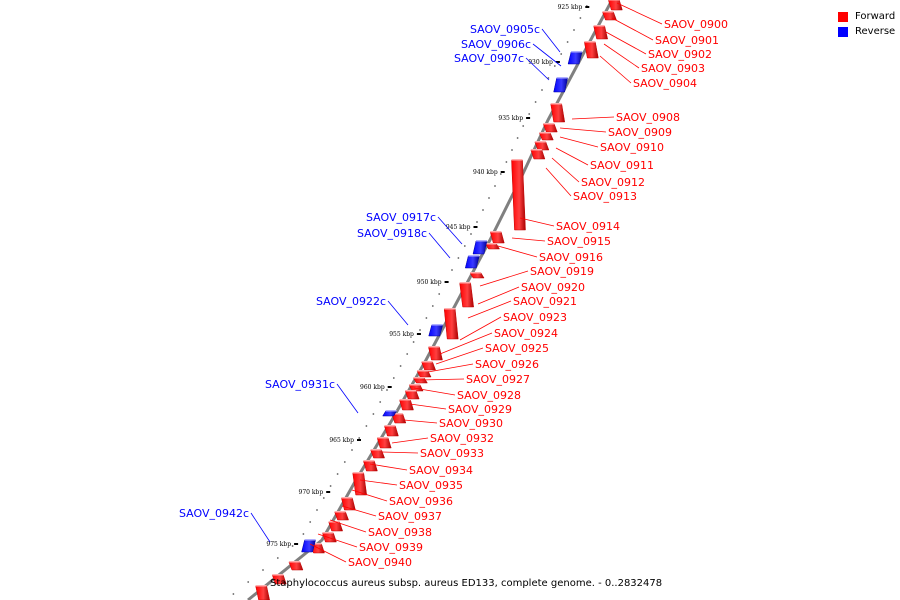 The height and width of the screenshot is (600, 900). I want to click on forward-gene-label: SAOV_0926, so click(507, 364).